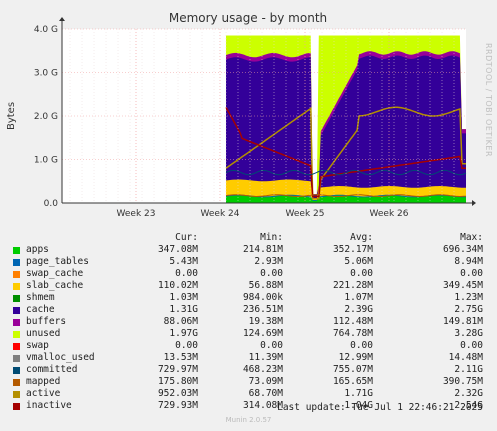 This screenshot has width=497, height=431. Describe the element at coordinates (268, 261) in the screenshot. I see `legend-min-value: 2.93M` at that location.